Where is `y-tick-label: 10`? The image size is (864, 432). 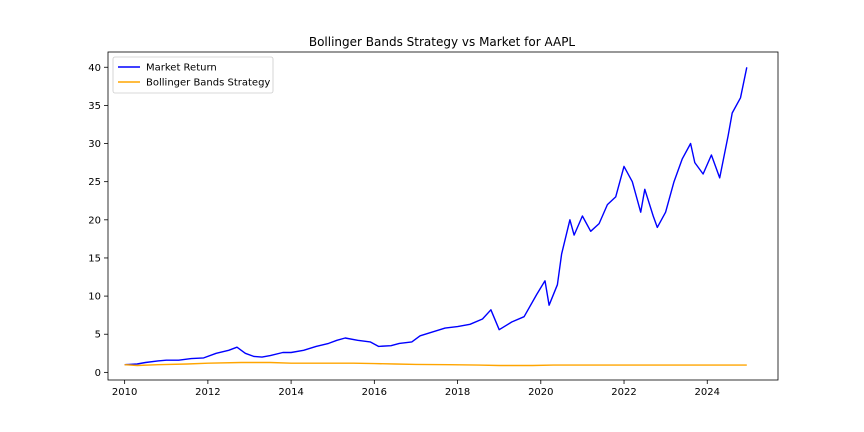
y-tick-label: 10 is located at coordinates (94, 297).